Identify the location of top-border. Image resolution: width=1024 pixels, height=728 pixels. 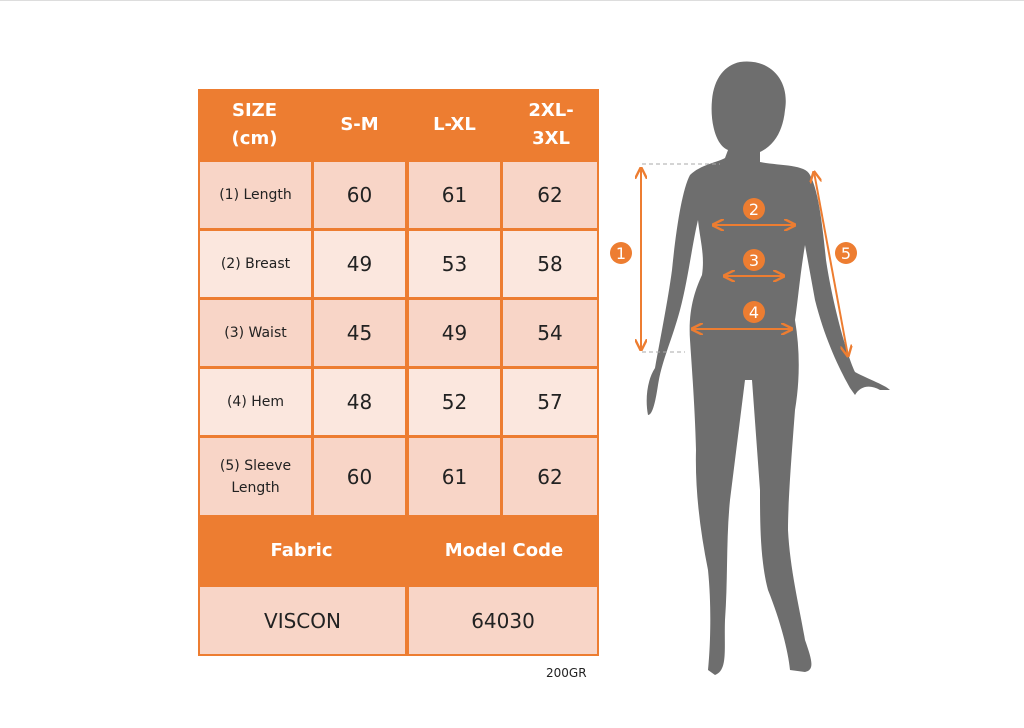
(512, 0).